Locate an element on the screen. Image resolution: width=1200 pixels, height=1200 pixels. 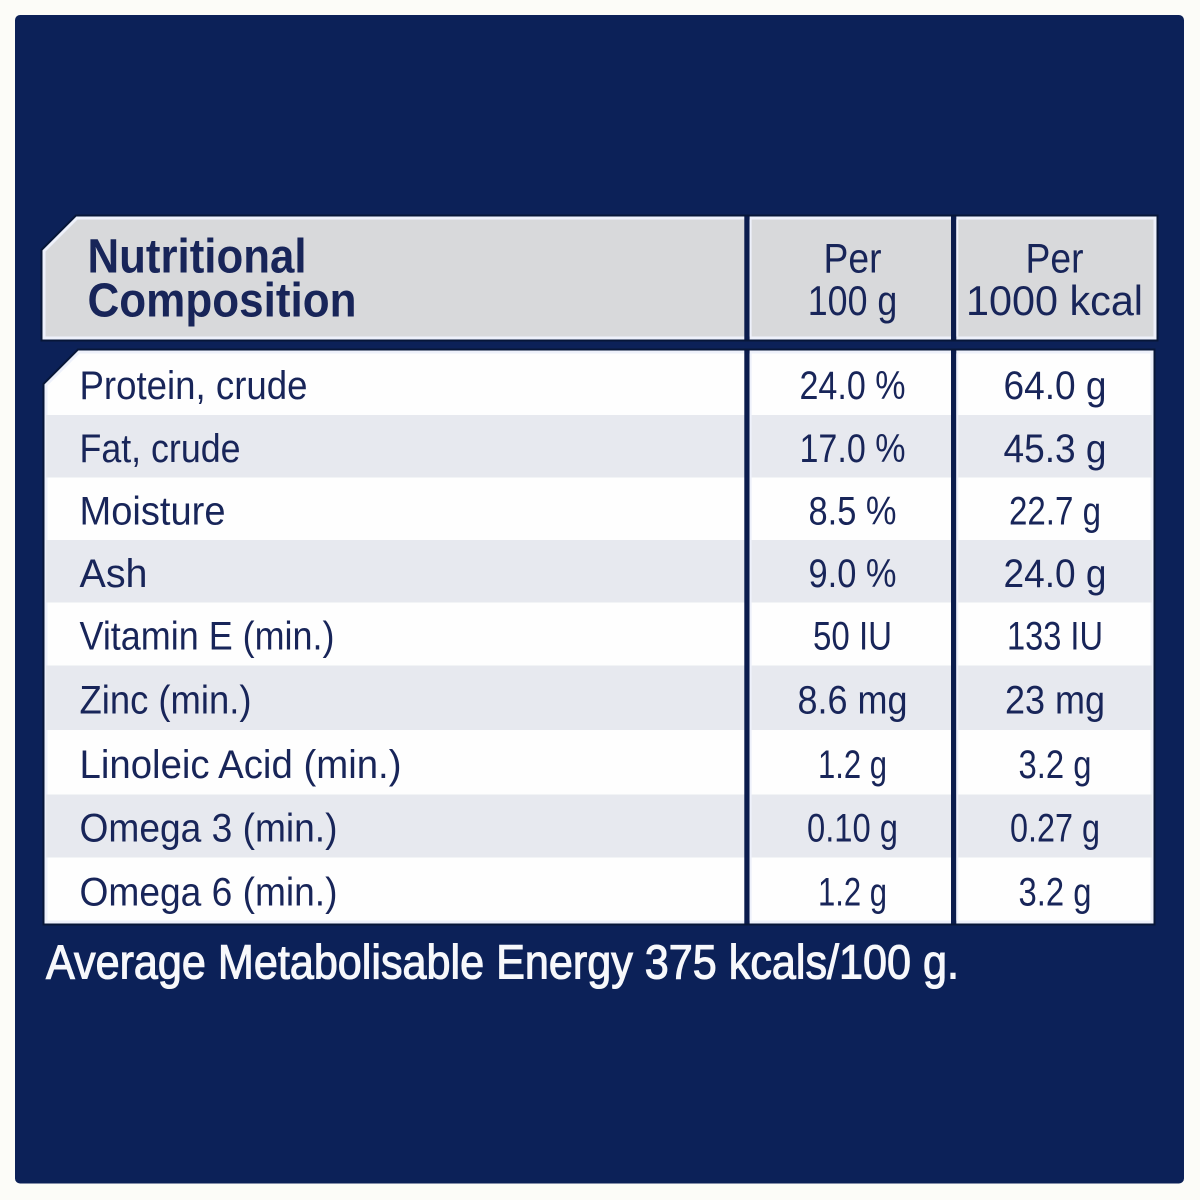
svg-text: Zinc (min.) is located at coordinates (166, 700).